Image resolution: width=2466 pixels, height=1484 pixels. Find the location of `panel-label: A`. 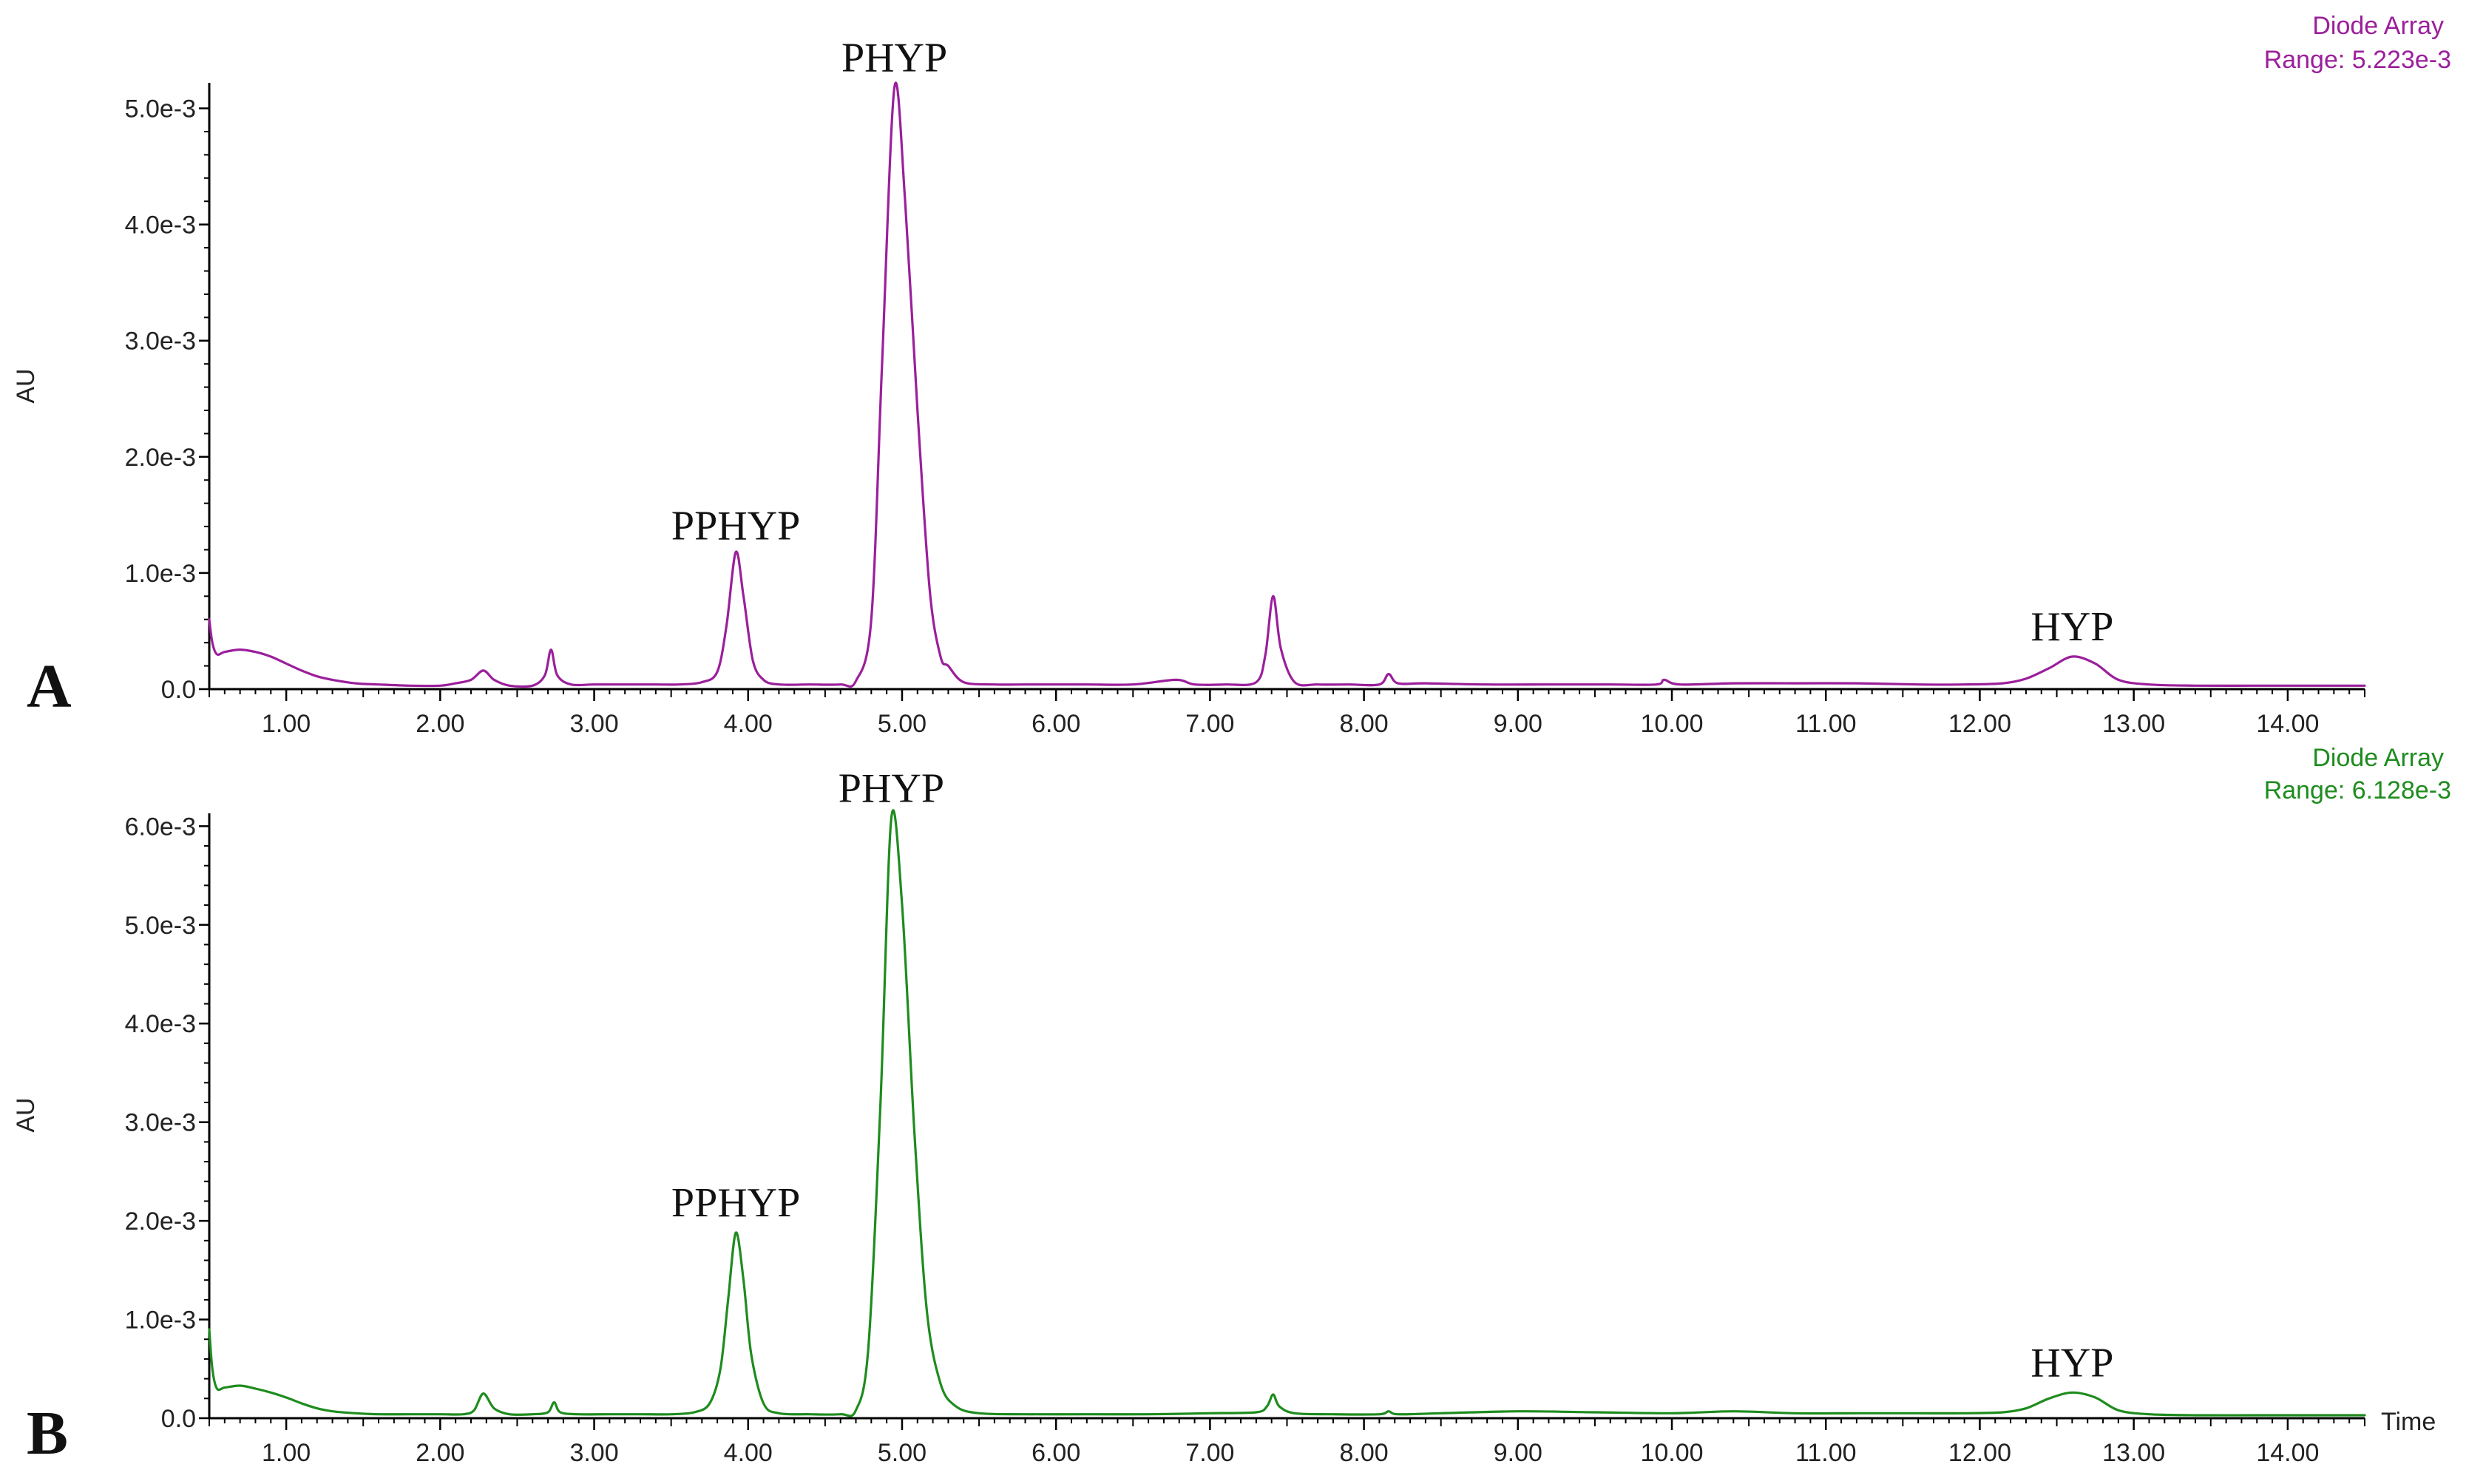

panel-label: A is located at coordinates (50, 686).